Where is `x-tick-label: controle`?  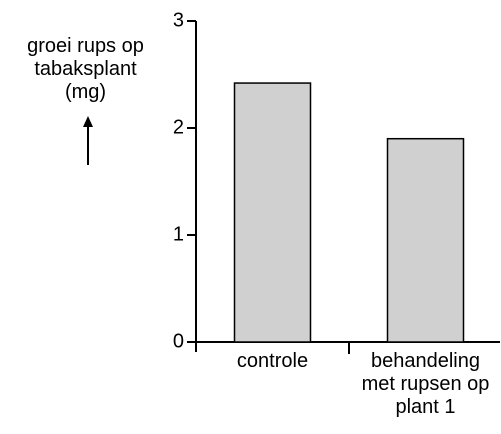
x-tick-label: controle is located at coordinates (272, 361).